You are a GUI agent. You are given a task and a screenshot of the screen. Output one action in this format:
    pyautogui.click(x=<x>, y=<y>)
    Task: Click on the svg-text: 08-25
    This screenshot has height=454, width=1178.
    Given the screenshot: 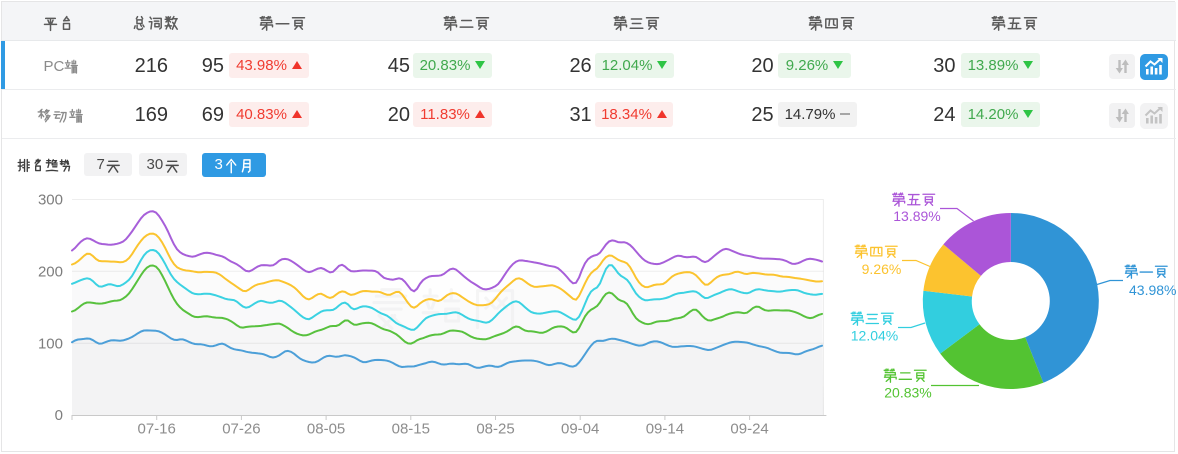 What is the action you would take?
    pyautogui.click(x=495, y=429)
    